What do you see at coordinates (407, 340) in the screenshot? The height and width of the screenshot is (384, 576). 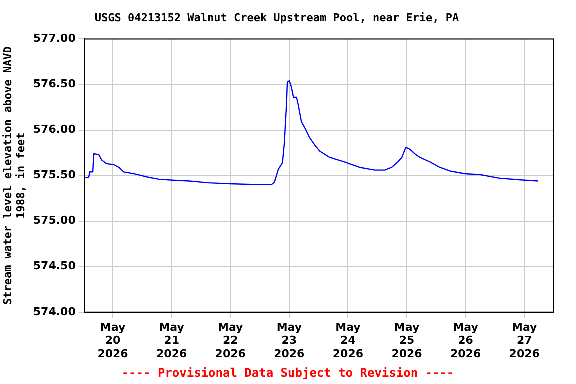 I see `x-tick-label: May 25 2026` at bounding box center [407, 340].